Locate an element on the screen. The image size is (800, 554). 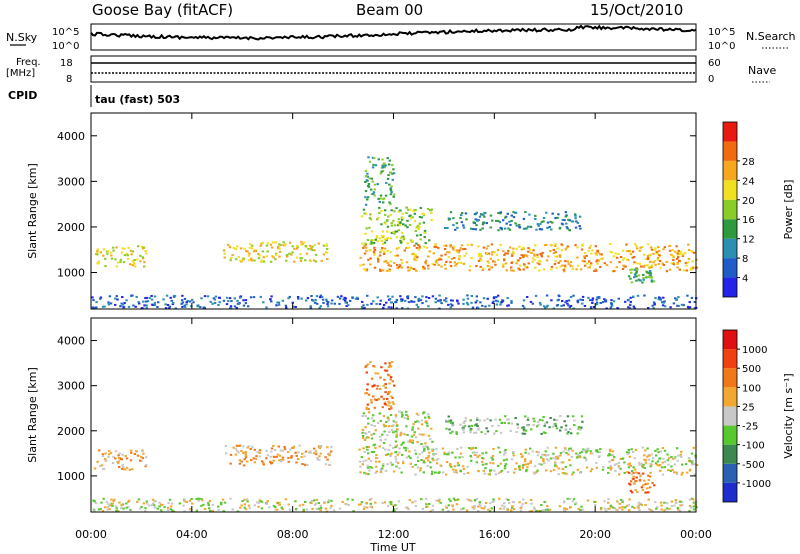
colorbar-segment is located at coordinates (730, 229).